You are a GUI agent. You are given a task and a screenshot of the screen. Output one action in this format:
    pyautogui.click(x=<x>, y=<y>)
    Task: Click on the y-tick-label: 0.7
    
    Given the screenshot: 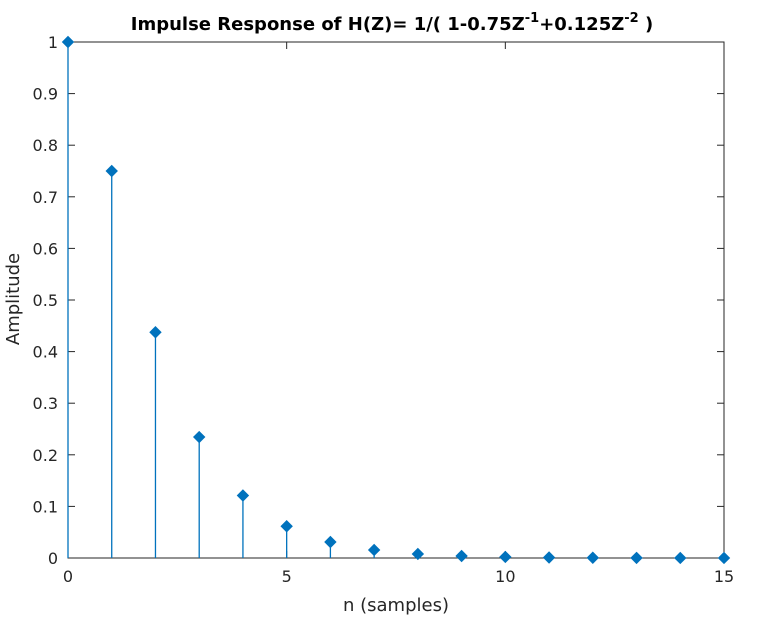 What is the action you would take?
    pyautogui.click(x=45, y=197)
    